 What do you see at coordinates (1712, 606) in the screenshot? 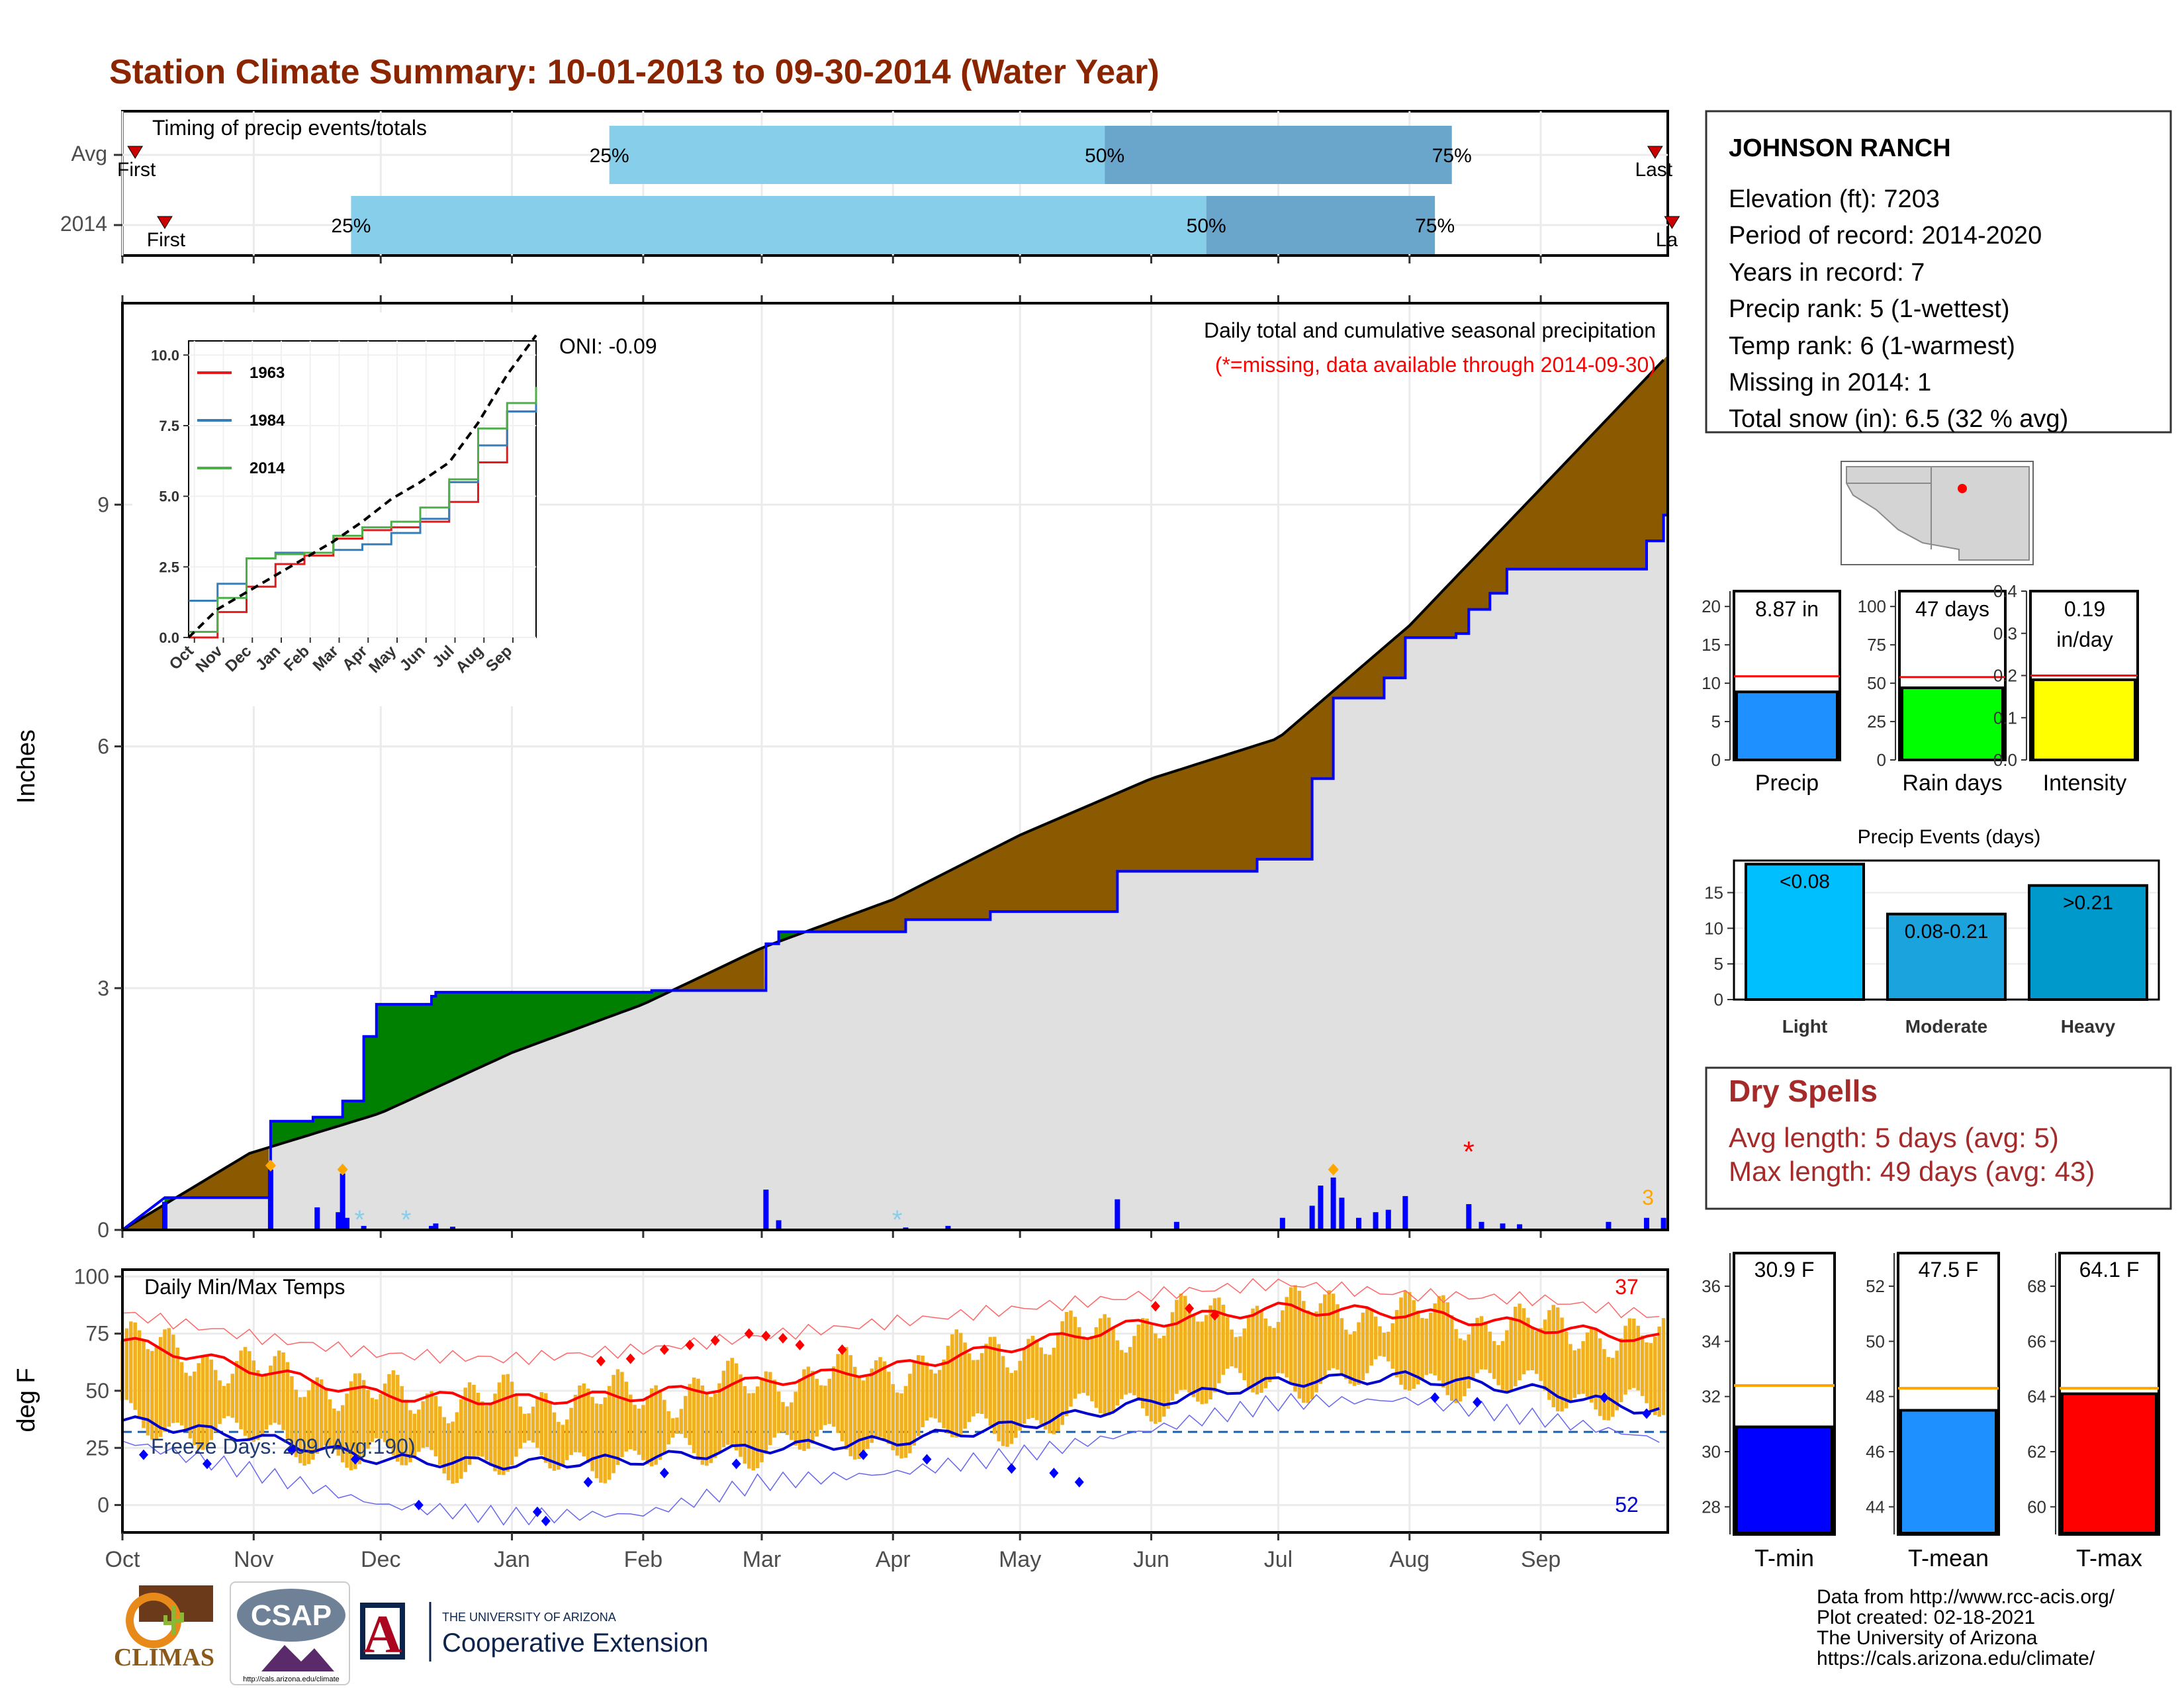
I see `small-chart-y-tick-label: 20` at bounding box center [1712, 606].